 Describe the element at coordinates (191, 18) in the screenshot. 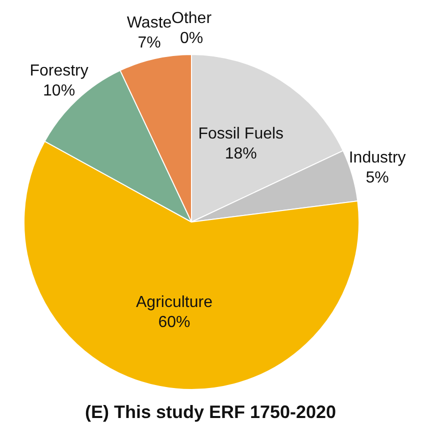

I see `category-label: Other` at that location.